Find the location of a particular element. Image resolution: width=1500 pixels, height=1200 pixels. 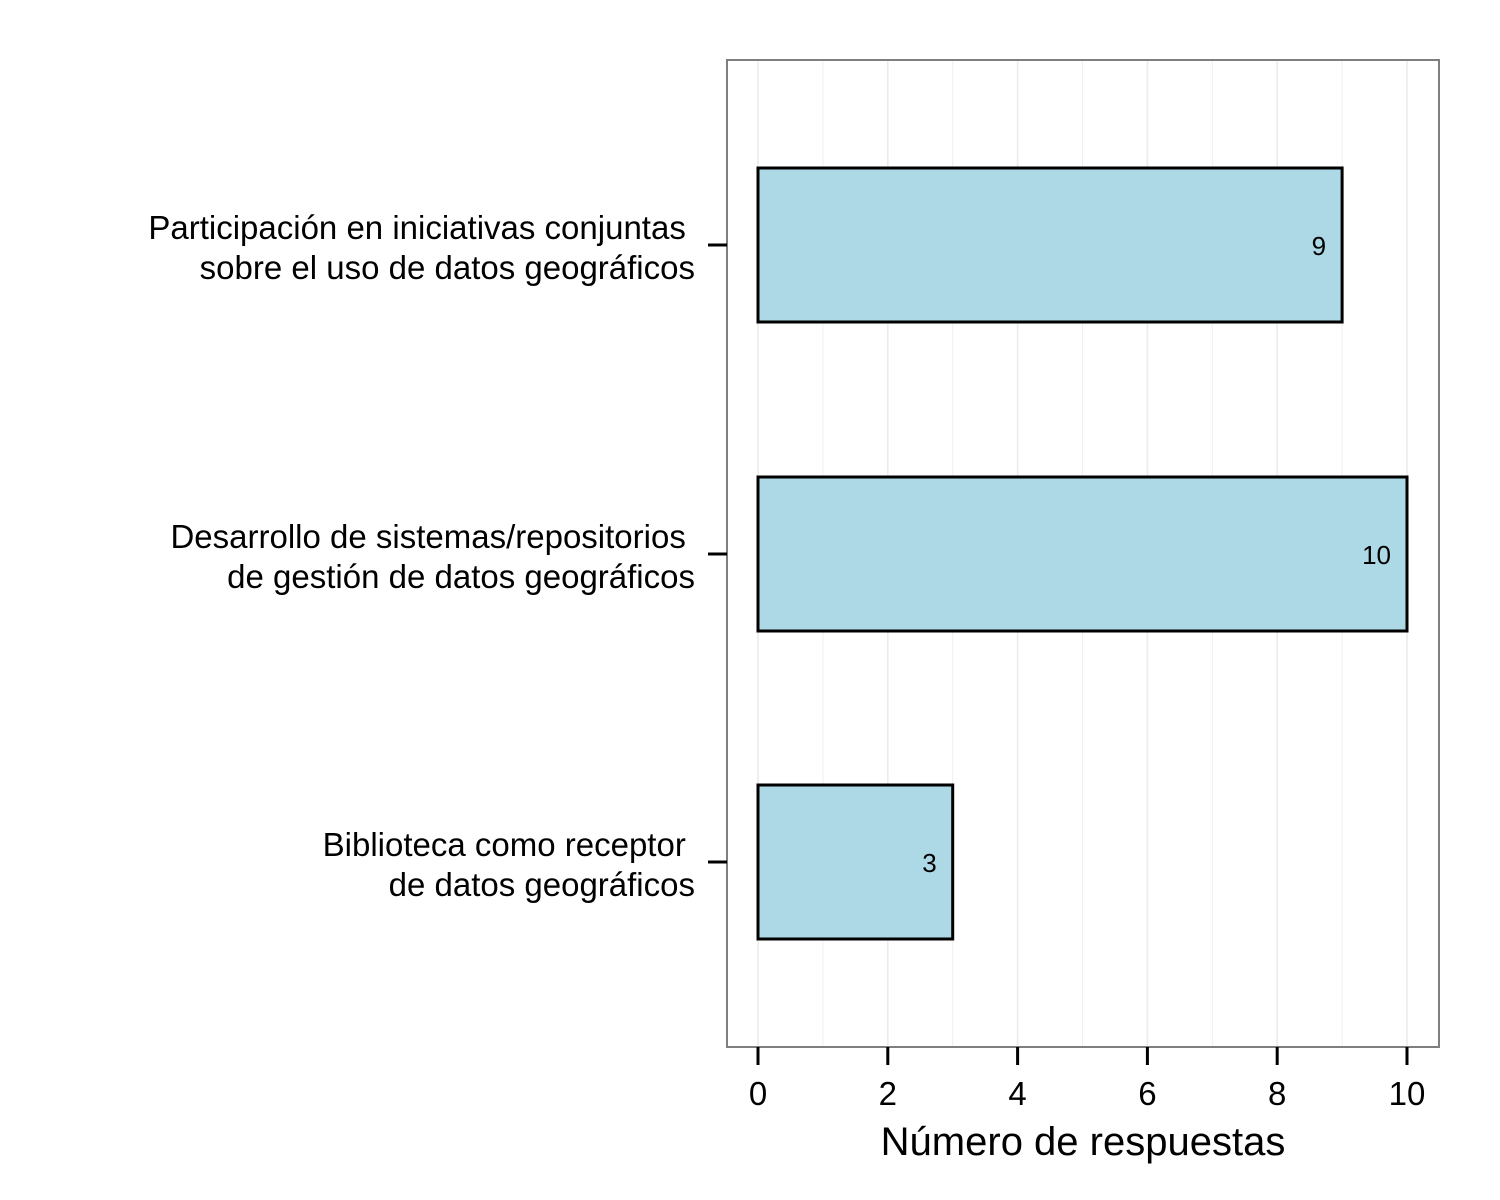

bar-value-label: 9 is located at coordinates (1319, 246).